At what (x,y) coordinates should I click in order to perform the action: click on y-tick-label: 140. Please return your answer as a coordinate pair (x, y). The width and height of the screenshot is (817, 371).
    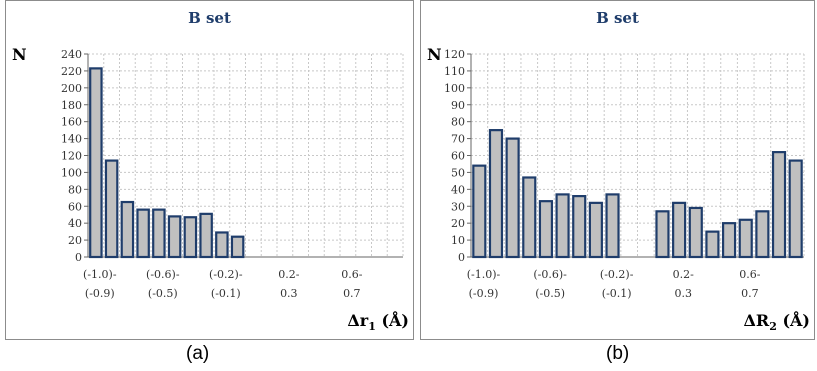
    Looking at the image, I should click on (71, 139).